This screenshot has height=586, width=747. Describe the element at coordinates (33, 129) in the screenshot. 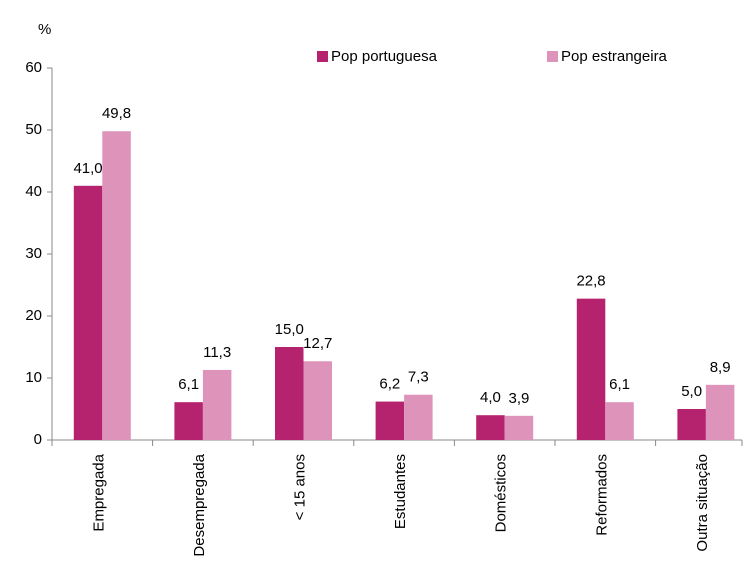

I see `y-tick-label: 50` at that location.